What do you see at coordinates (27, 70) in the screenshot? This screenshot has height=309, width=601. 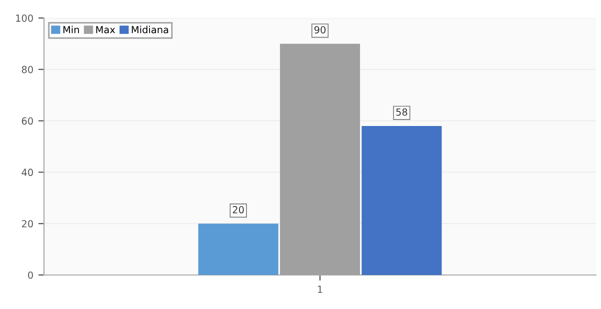 I see `y-tick-label: 80` at bounding box center [27, 70].